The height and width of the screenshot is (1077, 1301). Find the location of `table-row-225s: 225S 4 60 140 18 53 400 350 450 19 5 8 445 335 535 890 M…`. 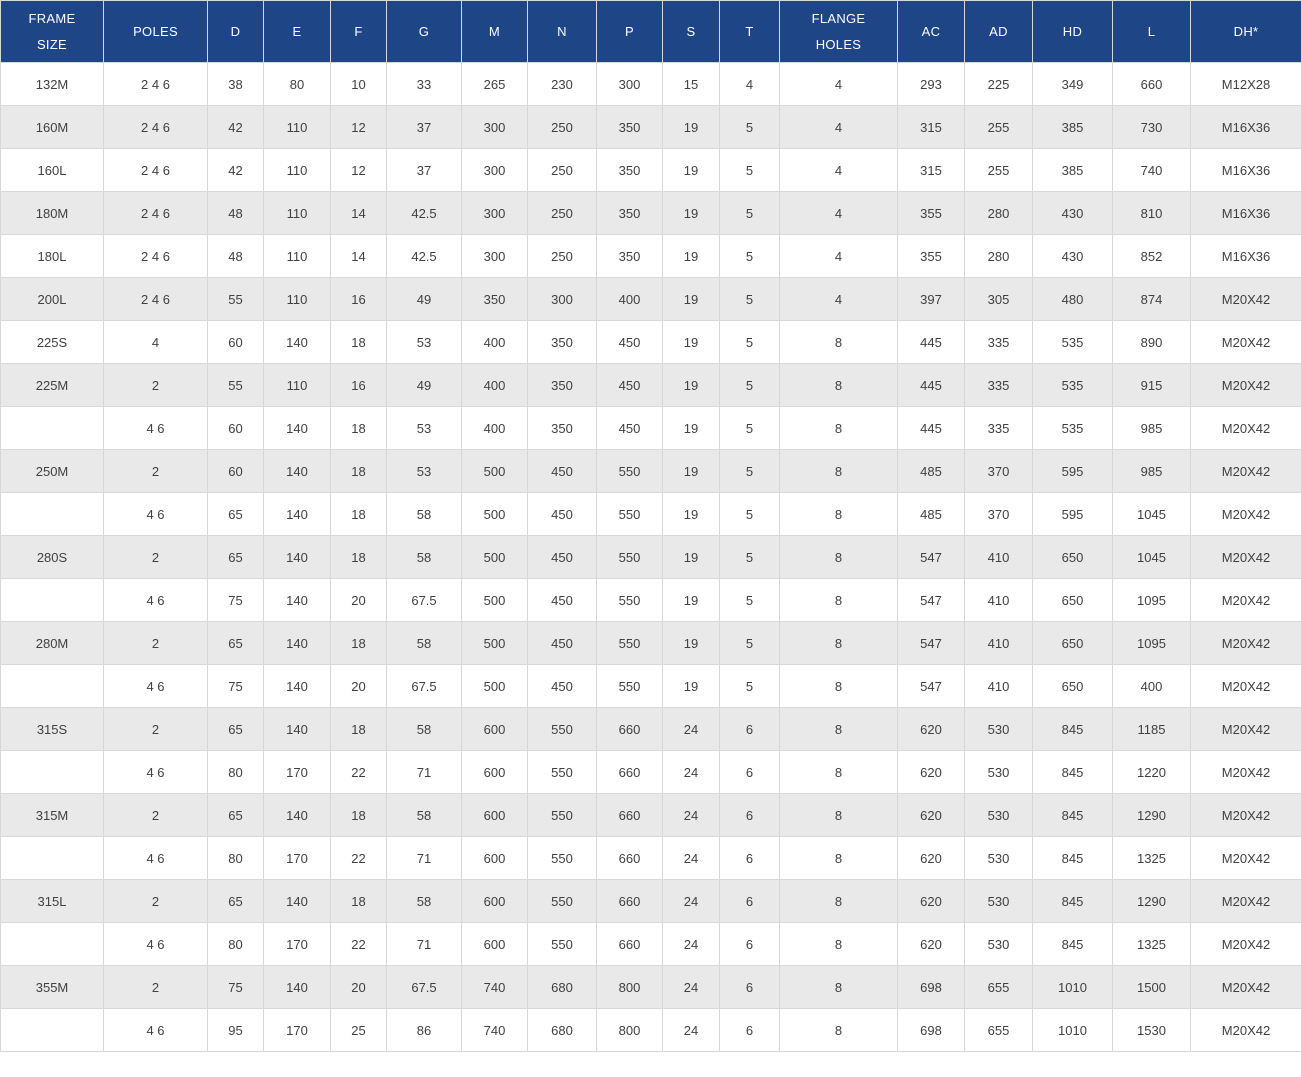

table-row-225s: 225S 4 60 140 18 53 400 350 450 19 5 8 445 335 535 890 M… is located at coordinates (650, 342).